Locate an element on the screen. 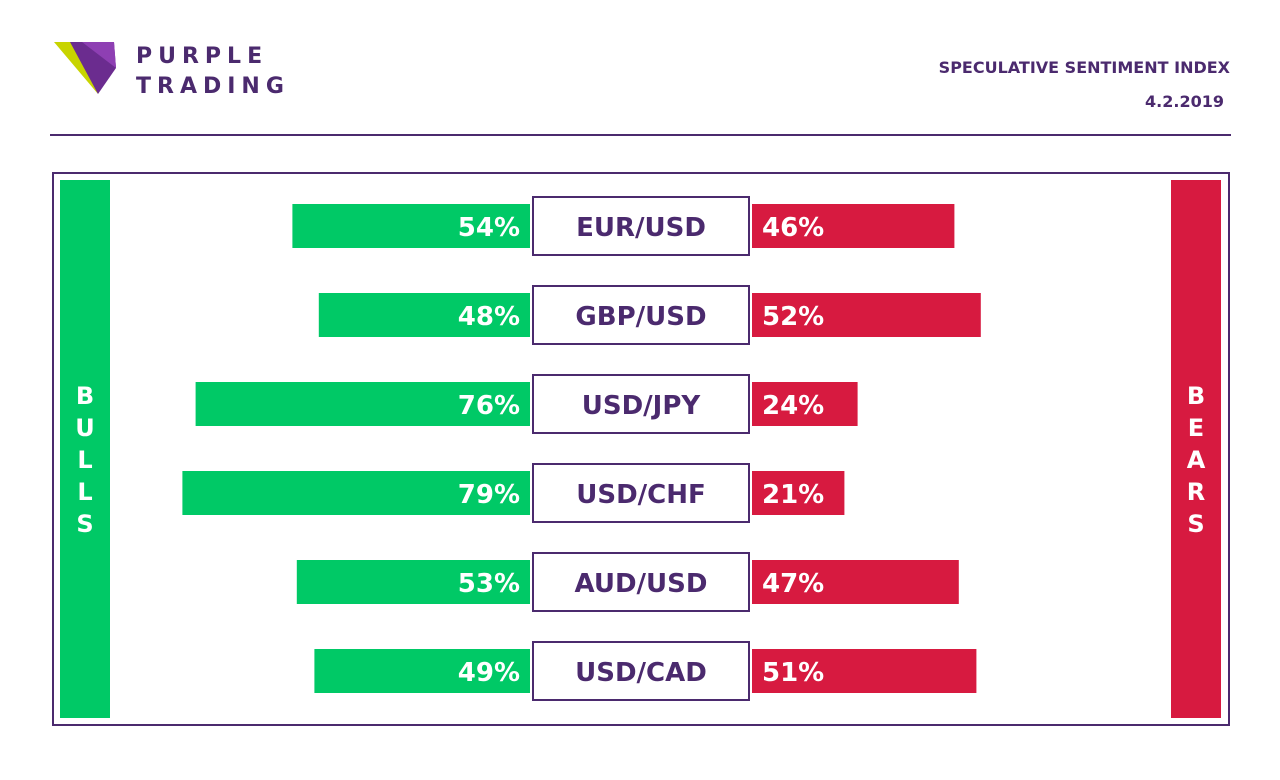  pair-label: GBP/USD is located at coordinates (640, 317).